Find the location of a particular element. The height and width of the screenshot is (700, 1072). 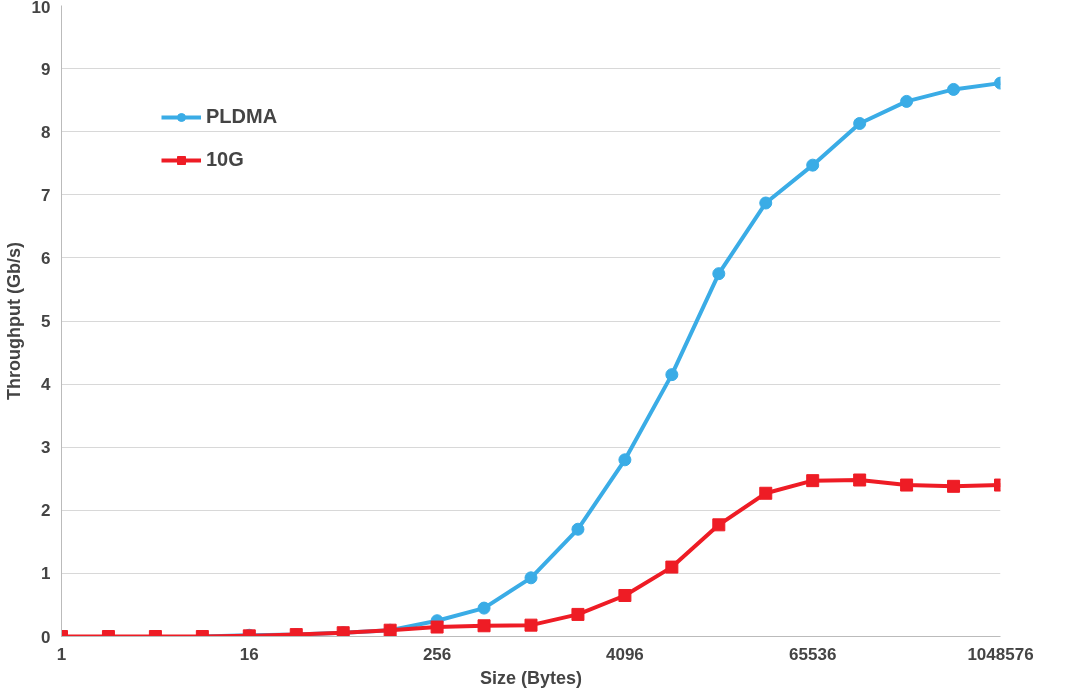

x-tick-label: 1 is located at coordinates (61, 654).